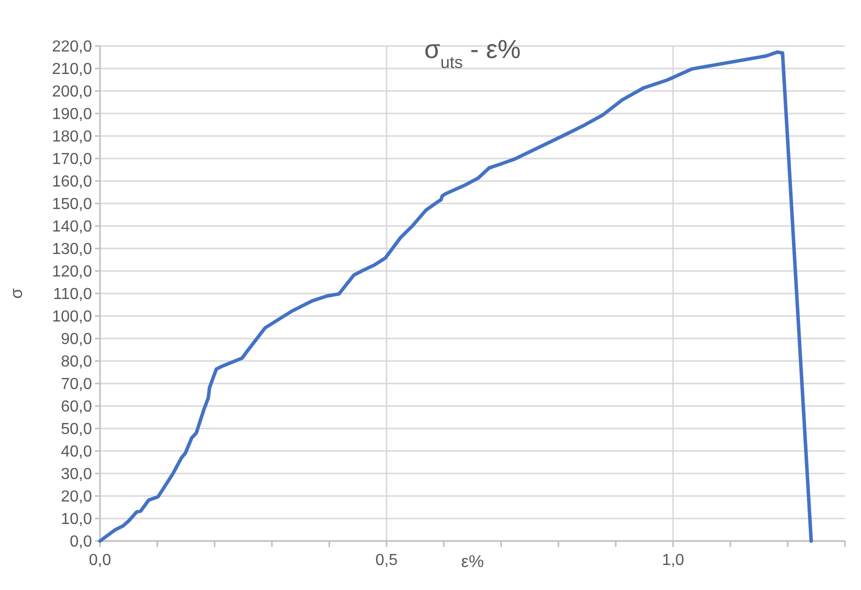 The width and height of the screenshot is (861, 590). I want to click on y-tick-label: 10,0, so click(76, 519).